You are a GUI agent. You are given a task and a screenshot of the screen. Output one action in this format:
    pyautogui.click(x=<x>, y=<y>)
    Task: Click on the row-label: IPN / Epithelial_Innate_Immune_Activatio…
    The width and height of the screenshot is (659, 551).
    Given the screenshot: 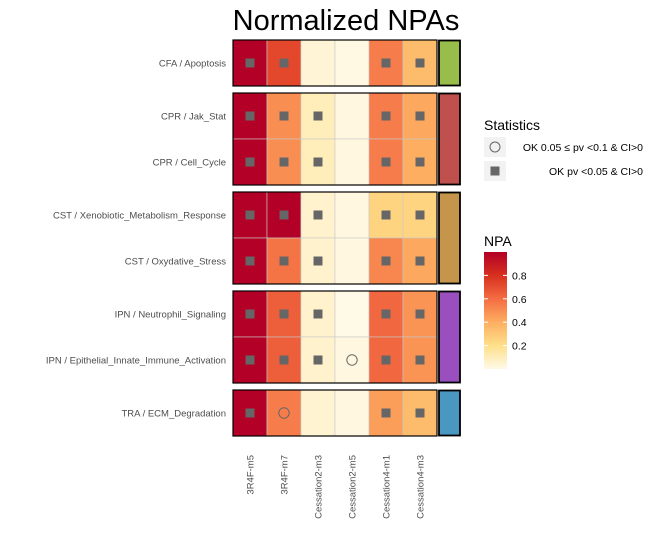 What is the action you would take?
    pyautogui.click(x=136, y=361)
    